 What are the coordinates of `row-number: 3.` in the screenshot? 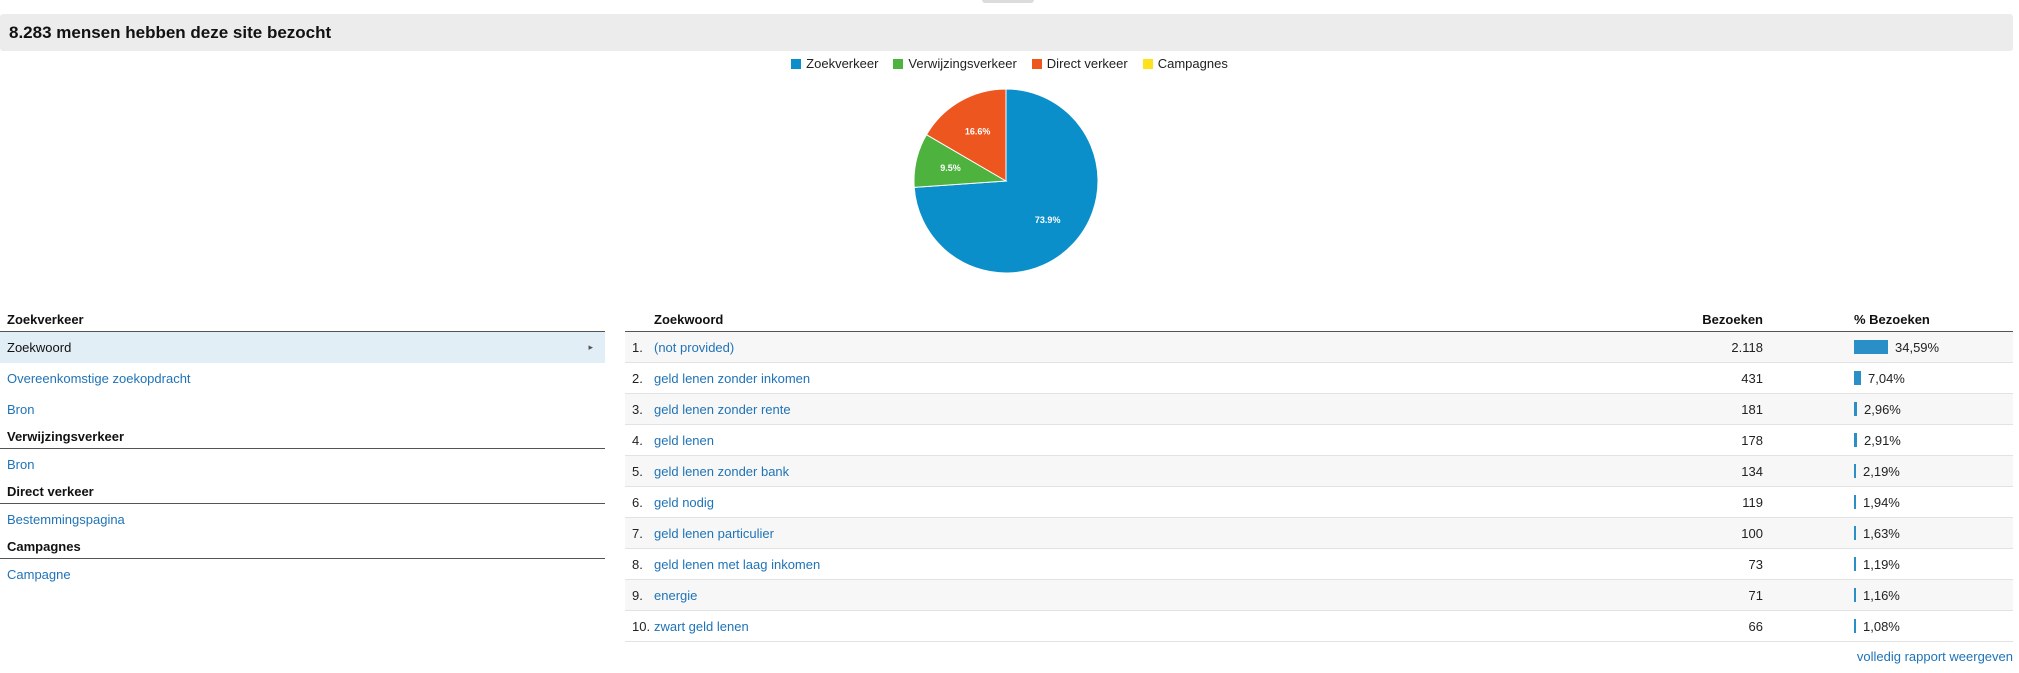 It's located at (637, 409).